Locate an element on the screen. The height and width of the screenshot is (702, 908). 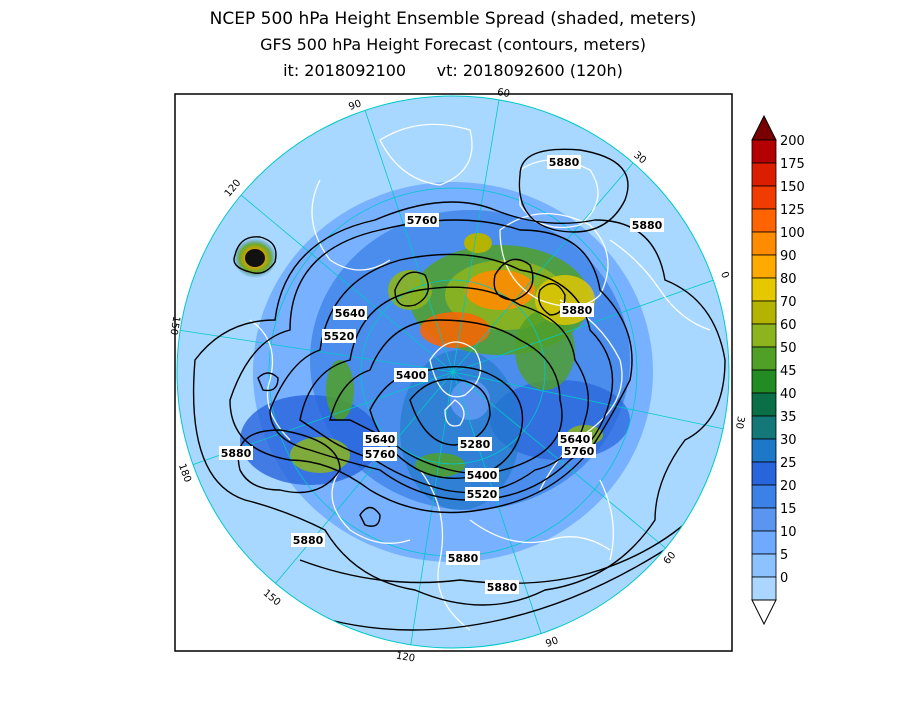
colorbar-label: 45 is located at coordinates (788, 371).